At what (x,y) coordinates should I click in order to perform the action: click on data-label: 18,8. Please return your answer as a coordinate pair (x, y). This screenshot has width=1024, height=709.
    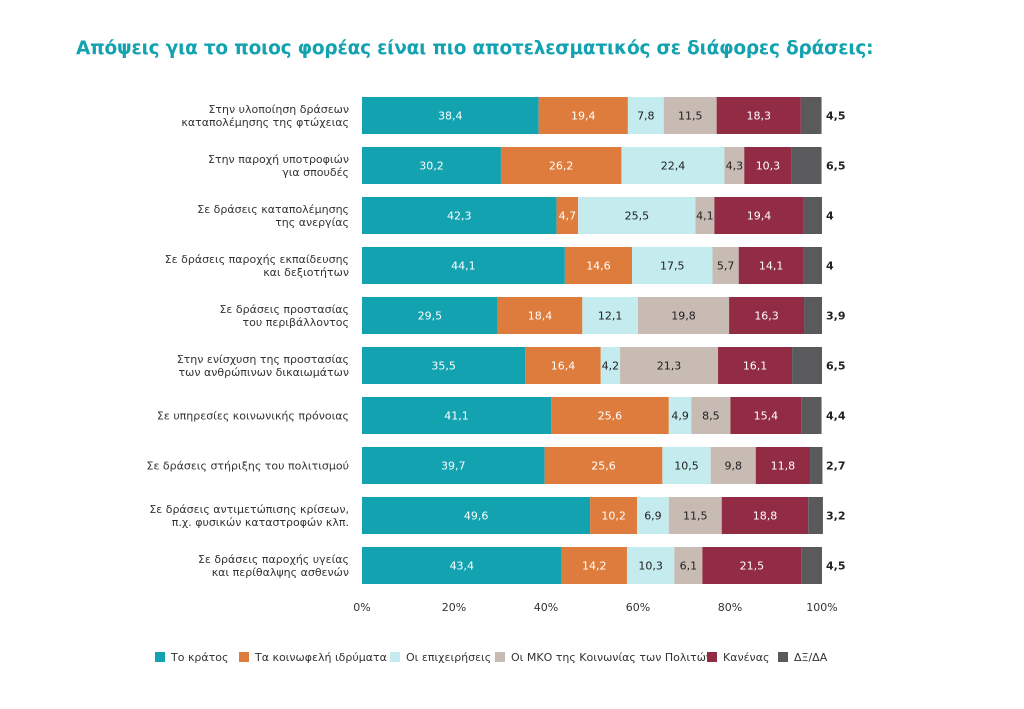
    Looking at the image, I should click on (765, 516).